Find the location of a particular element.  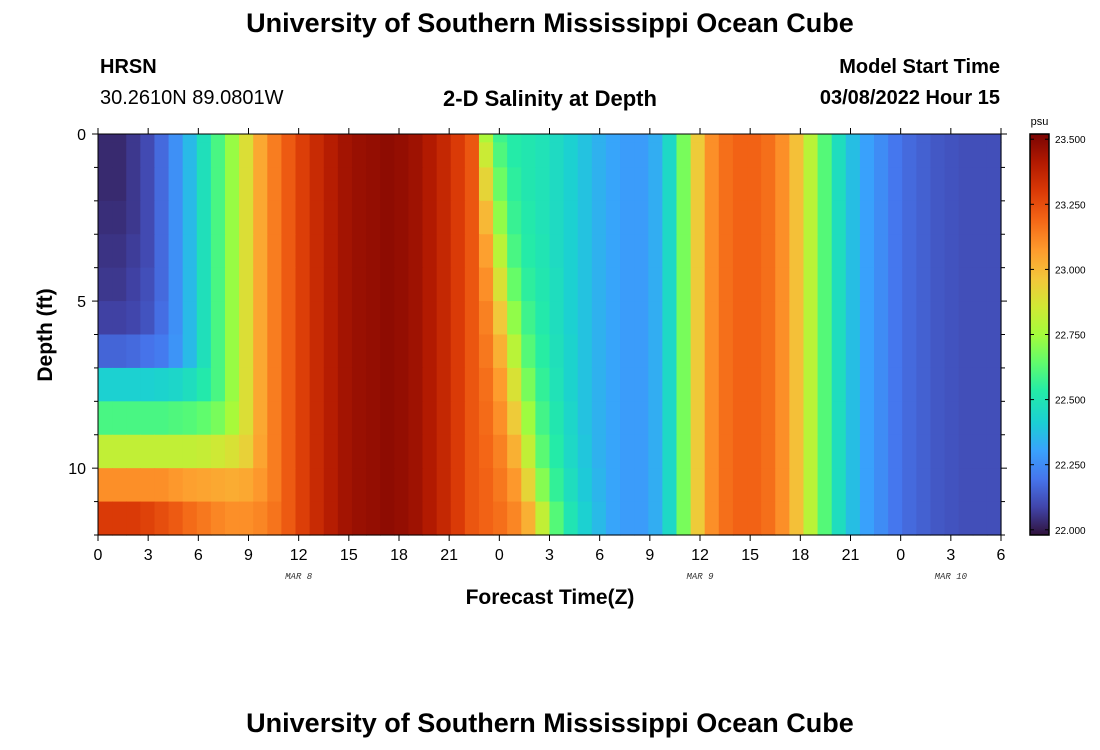

model-start-label: Model Start Time is located at coordinates (919, 67).